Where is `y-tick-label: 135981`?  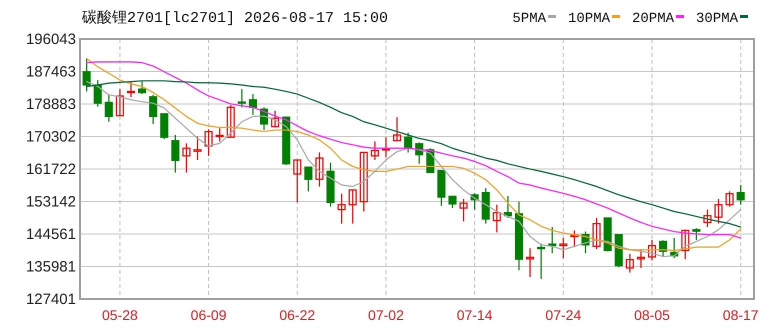
y-tick-label: 135981 is located at coordinates (51, 267).